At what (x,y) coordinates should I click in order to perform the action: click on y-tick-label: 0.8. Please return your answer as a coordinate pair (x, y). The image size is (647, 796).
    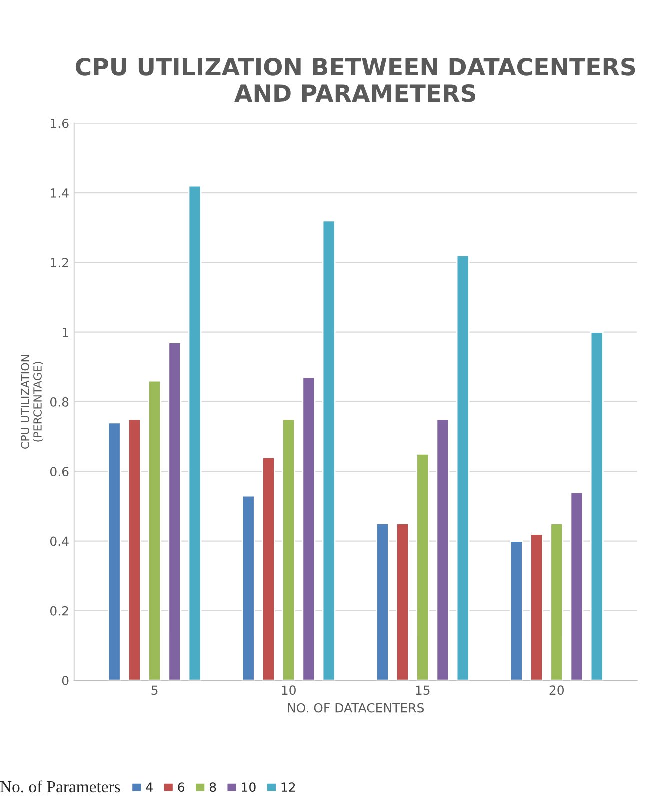
    Looking at the image, I should click on (59, 402).